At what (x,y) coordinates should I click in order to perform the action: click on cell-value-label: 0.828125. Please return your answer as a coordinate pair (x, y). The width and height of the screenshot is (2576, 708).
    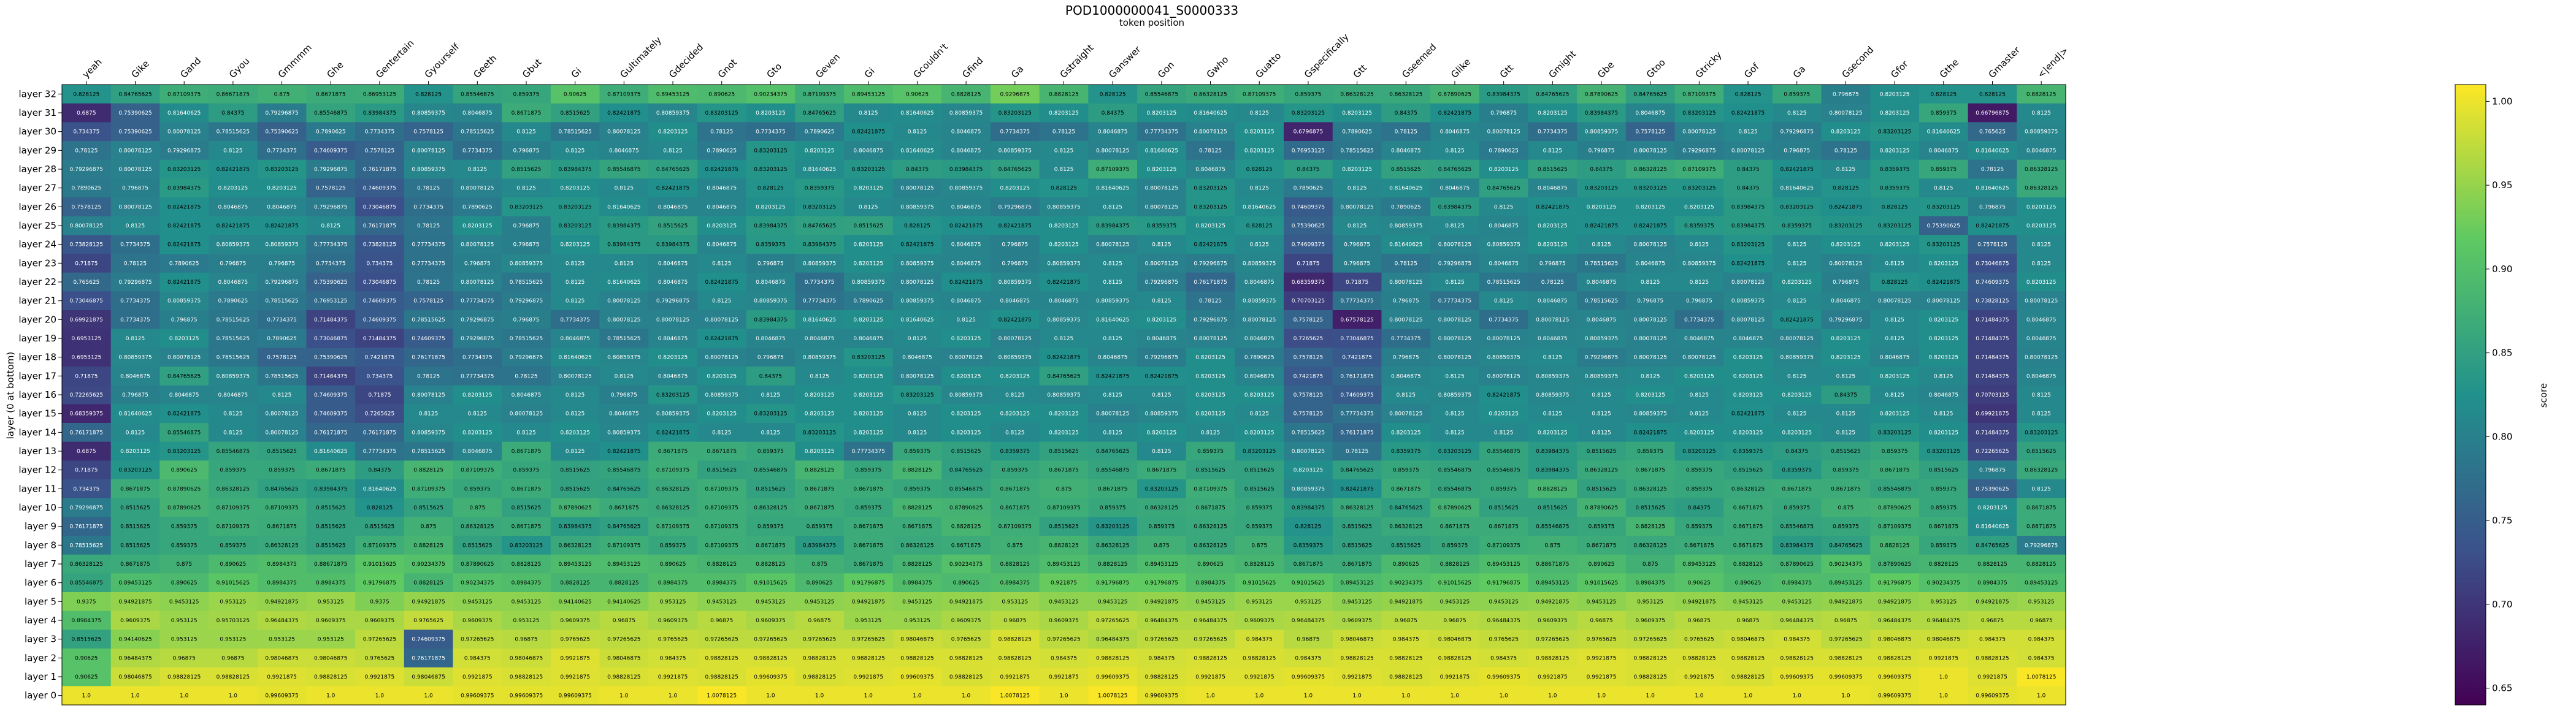
    Looking at the image, I should click on (1748, 94).